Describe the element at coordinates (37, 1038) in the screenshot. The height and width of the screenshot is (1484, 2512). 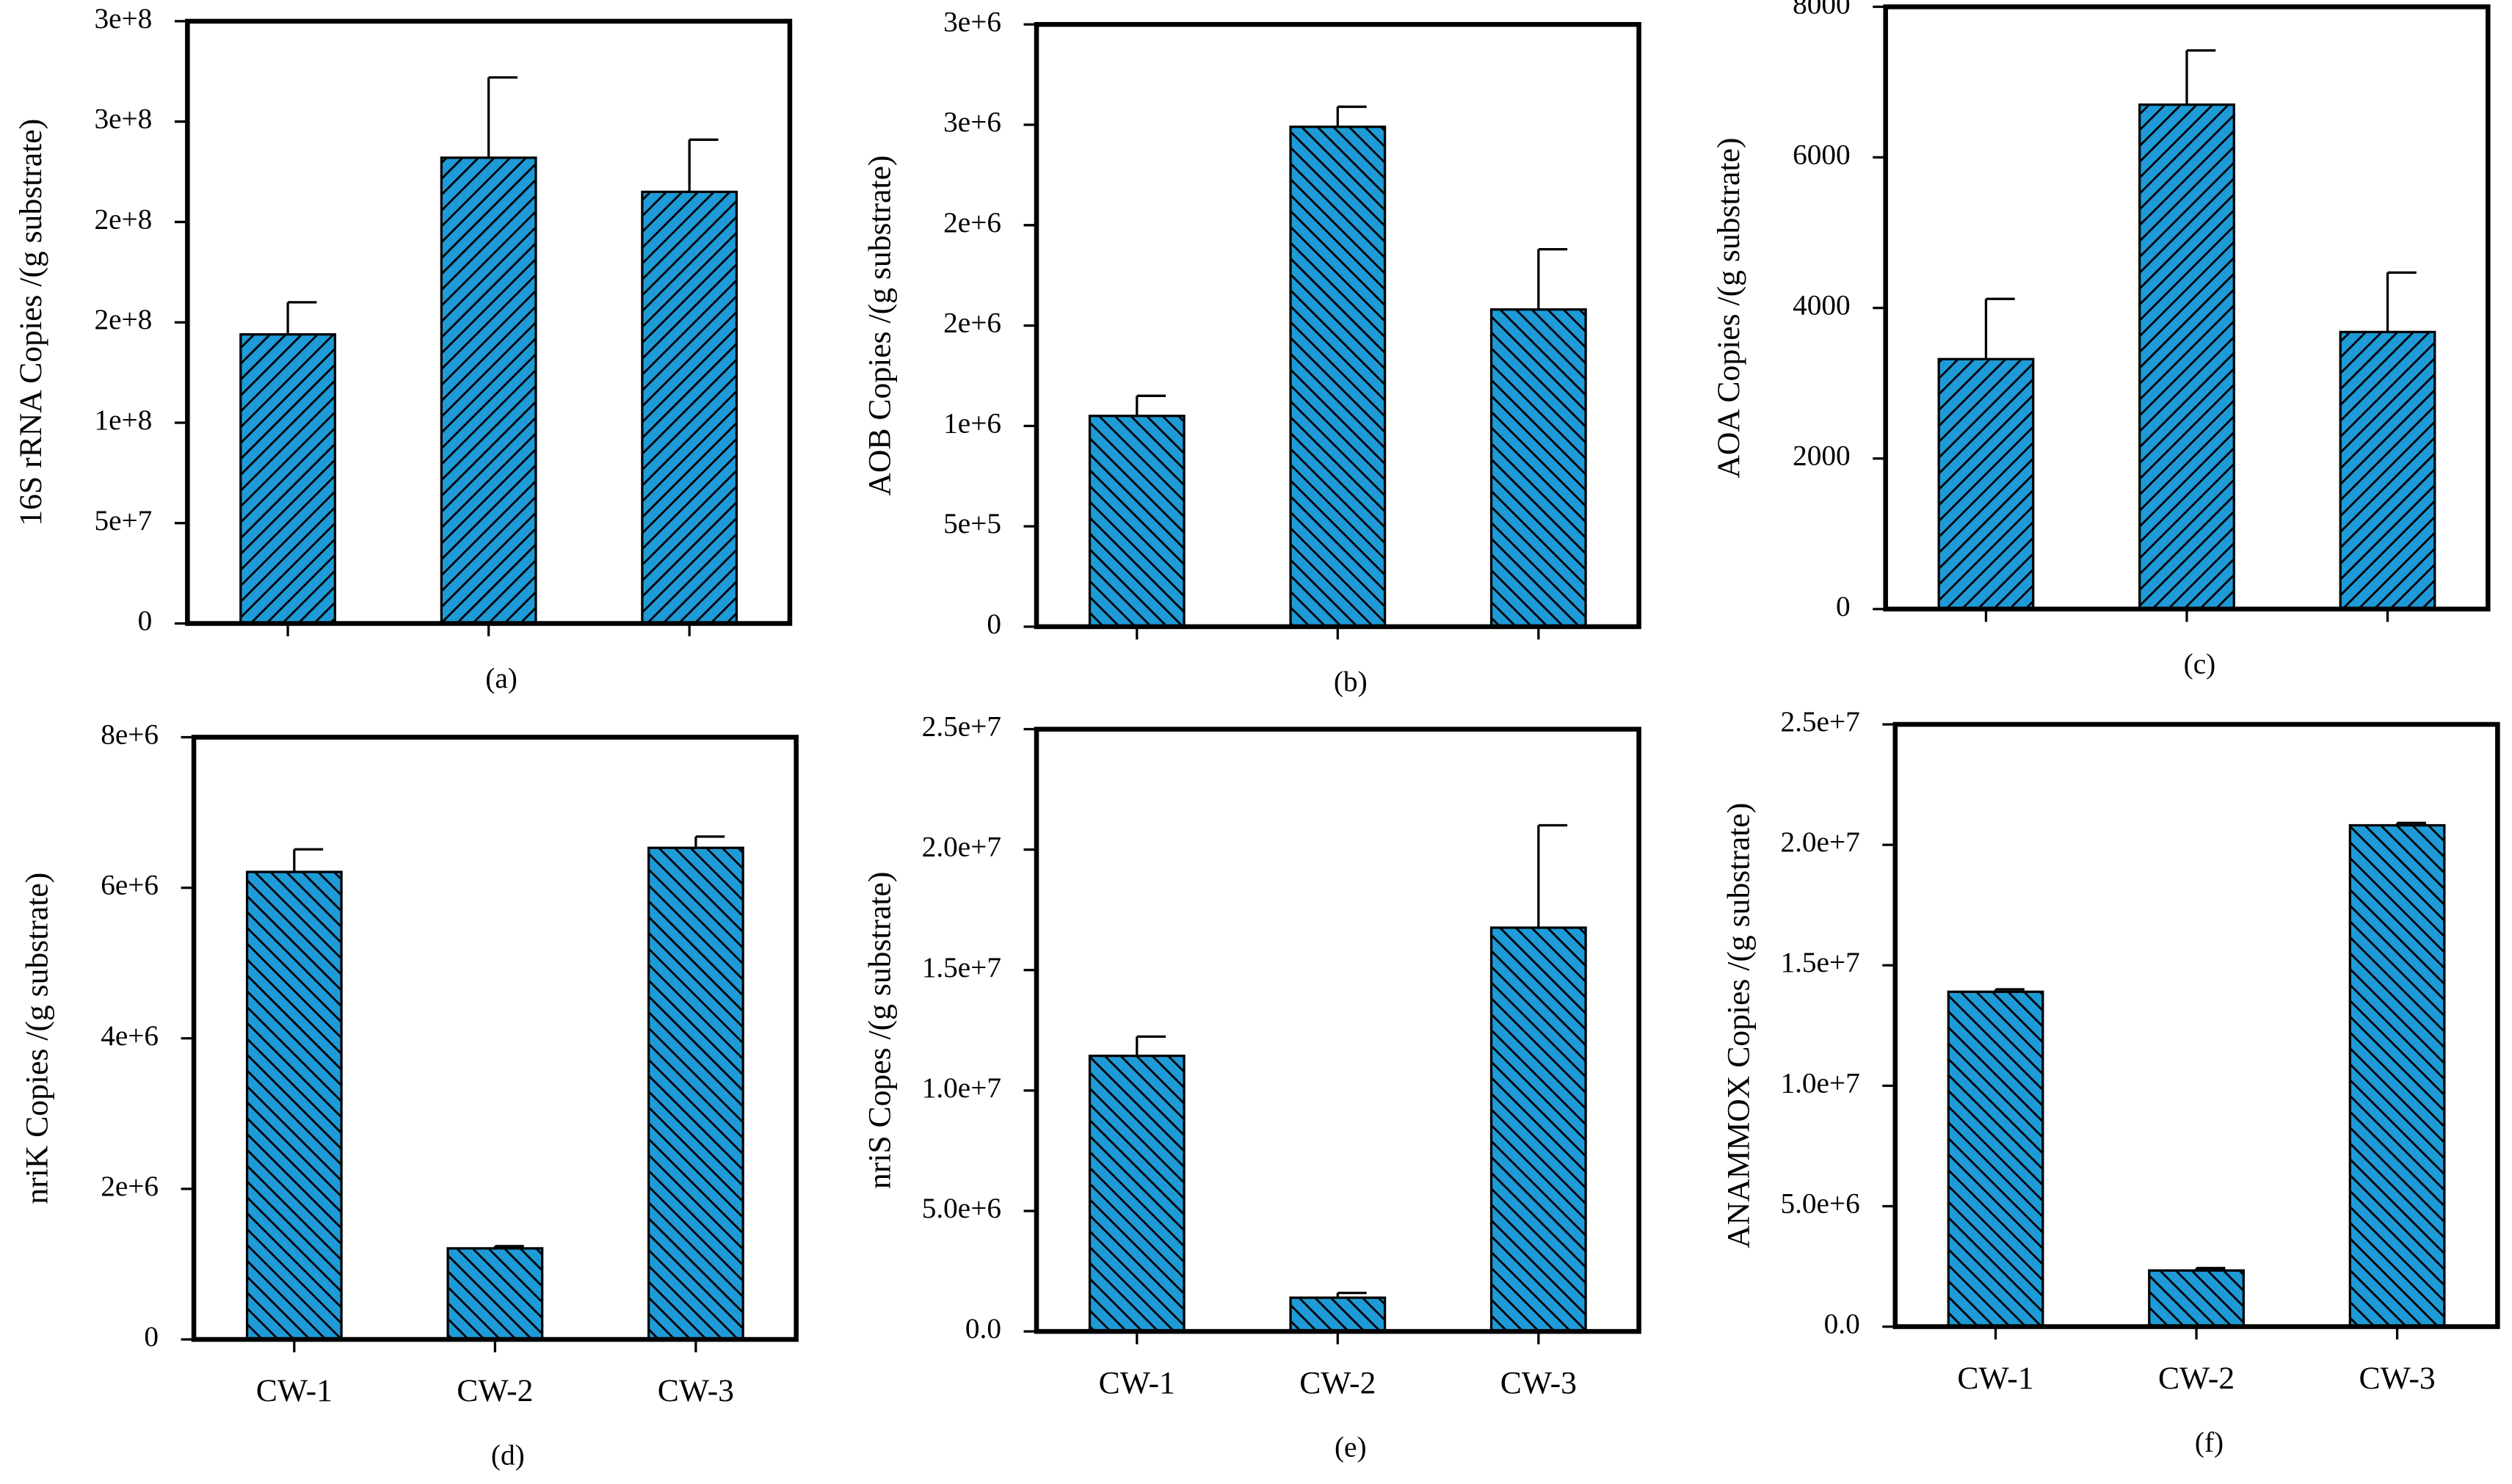
I see `y-axis-label: nriK Copies /(g substrate)` at that location.